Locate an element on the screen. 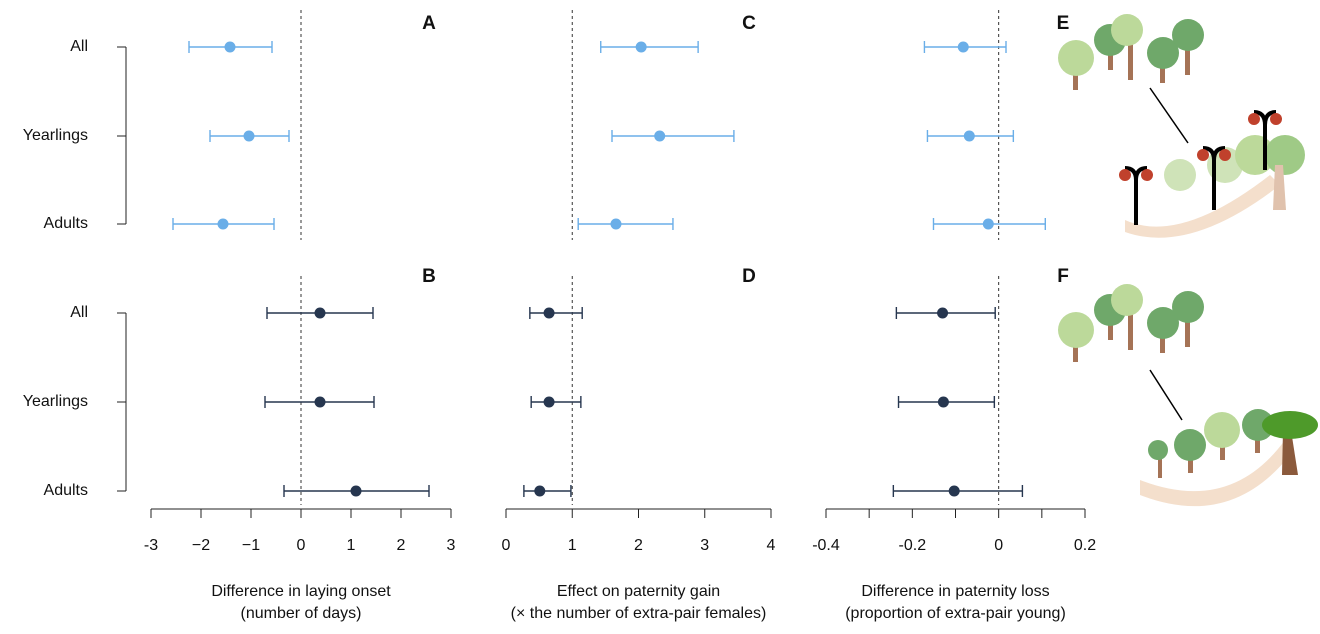 The height and width of the screenshot is (634, 1320). x-tick-label: -3 is located at coordinates (151, 545).